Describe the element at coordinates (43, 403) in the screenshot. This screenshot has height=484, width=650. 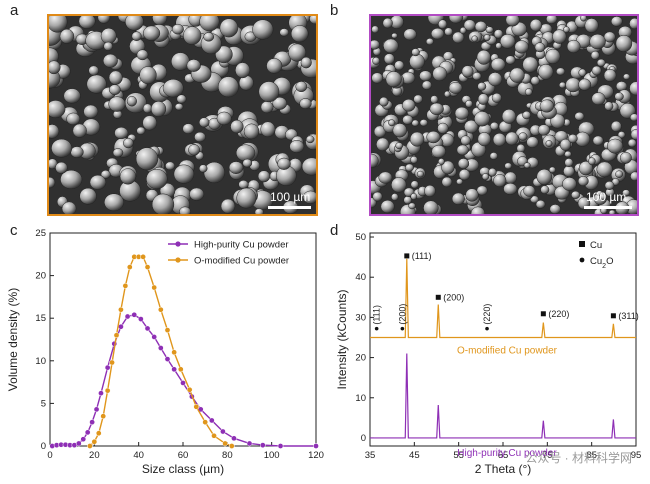
I see `chart-c-ytick-label: 5` at that location.